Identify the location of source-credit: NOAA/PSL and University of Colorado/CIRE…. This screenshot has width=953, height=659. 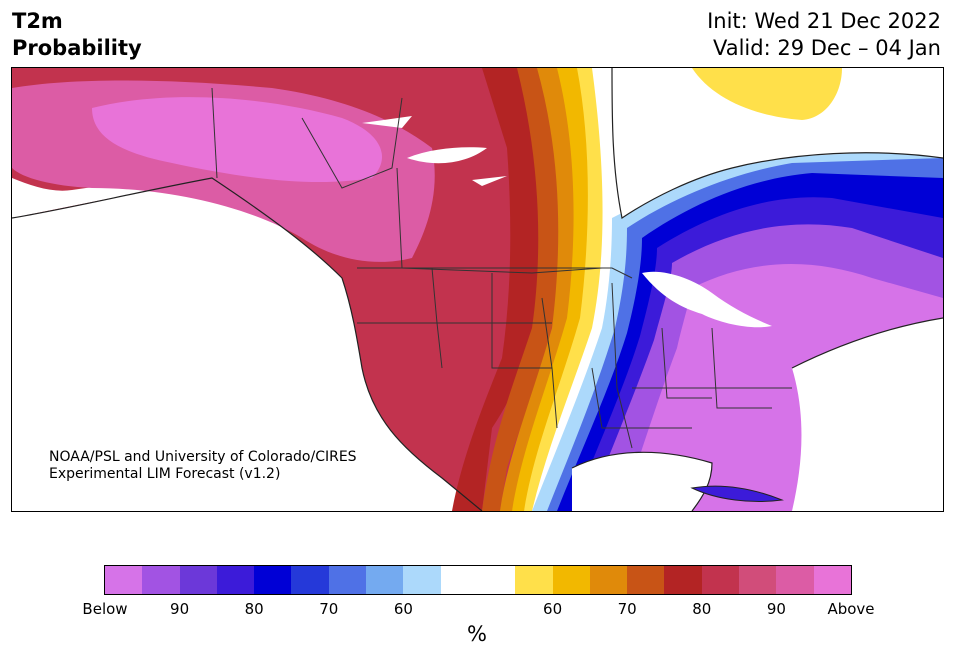
(203, 466).